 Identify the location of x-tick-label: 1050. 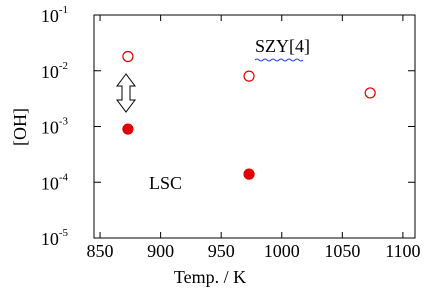
(342, 251).